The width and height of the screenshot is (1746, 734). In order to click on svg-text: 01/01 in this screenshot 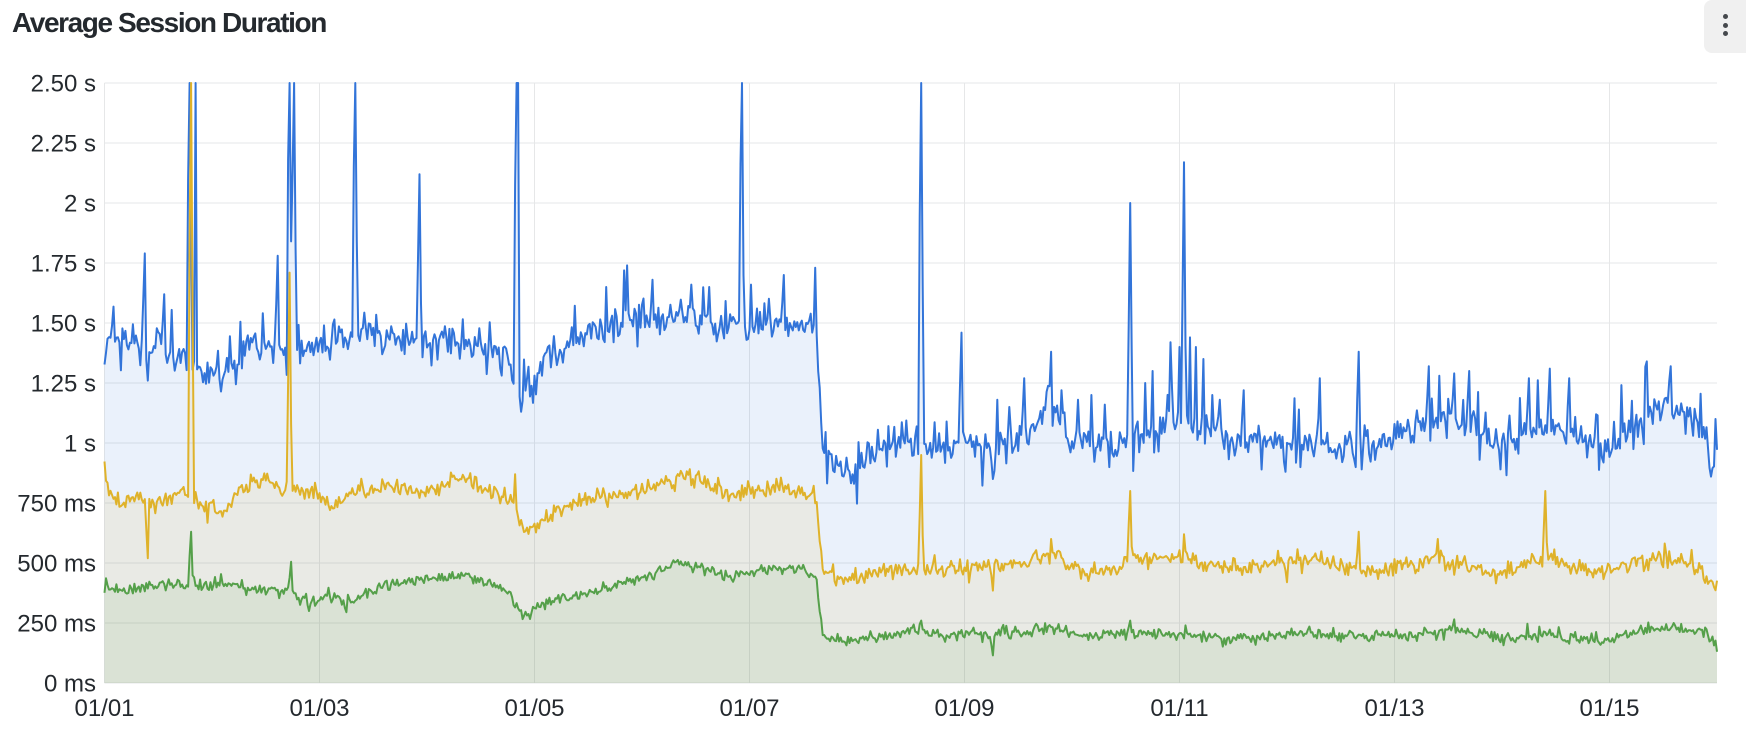, I will do `click(104, 708)`.